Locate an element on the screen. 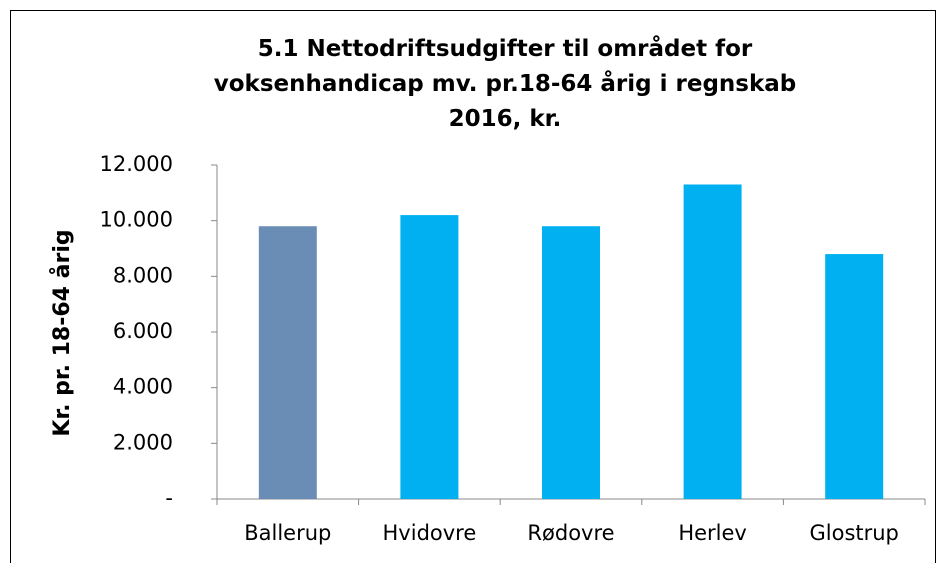 Image resolution: width=947 pixels, height=563 pixels. y-tick-label: 8.000 is located at coordinates (143, 275).